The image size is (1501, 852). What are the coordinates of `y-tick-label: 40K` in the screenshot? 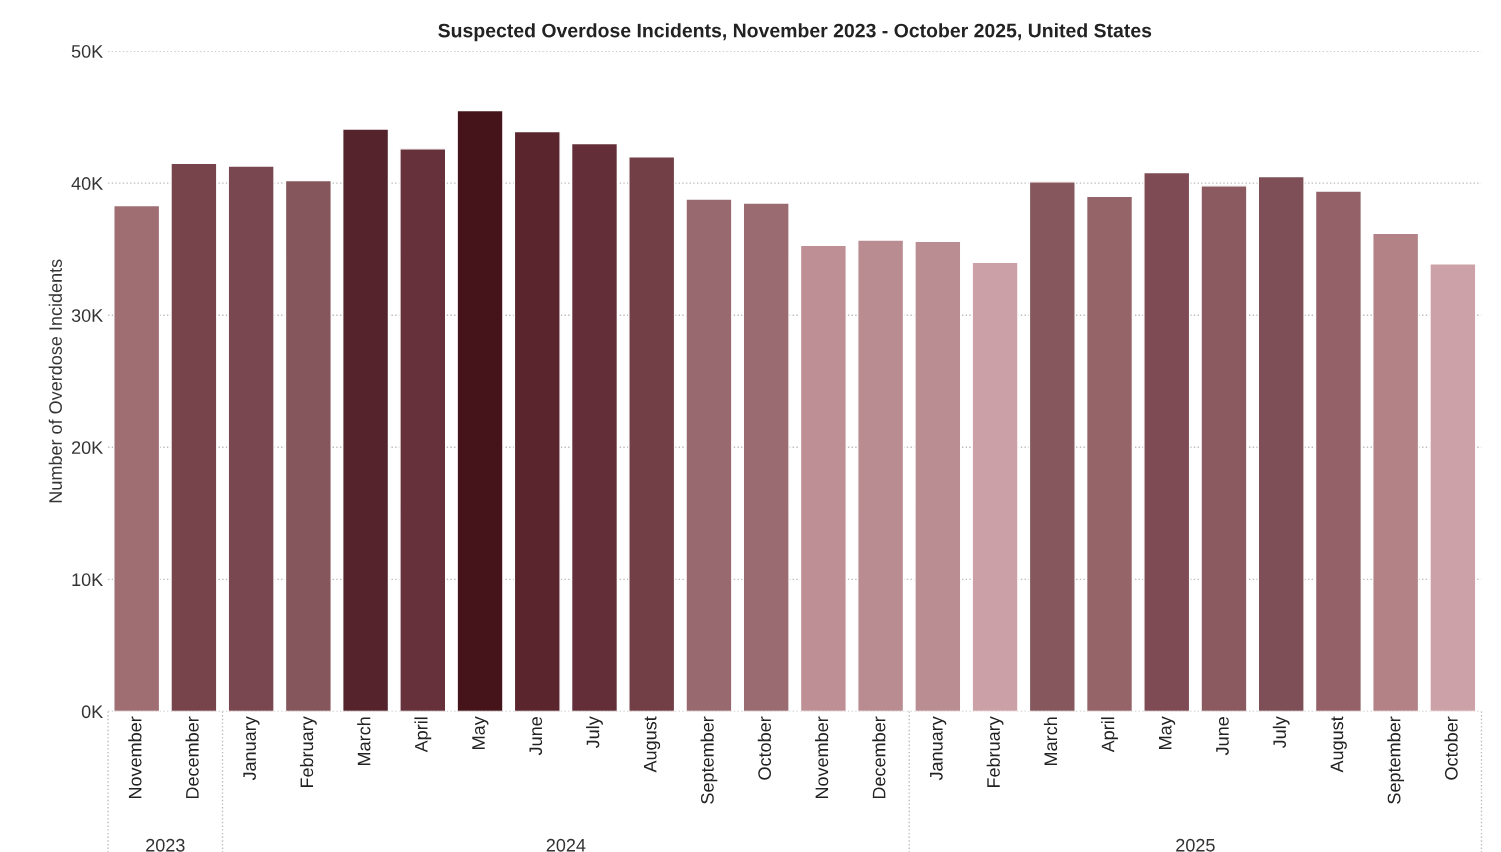 It's located at (87, 183).